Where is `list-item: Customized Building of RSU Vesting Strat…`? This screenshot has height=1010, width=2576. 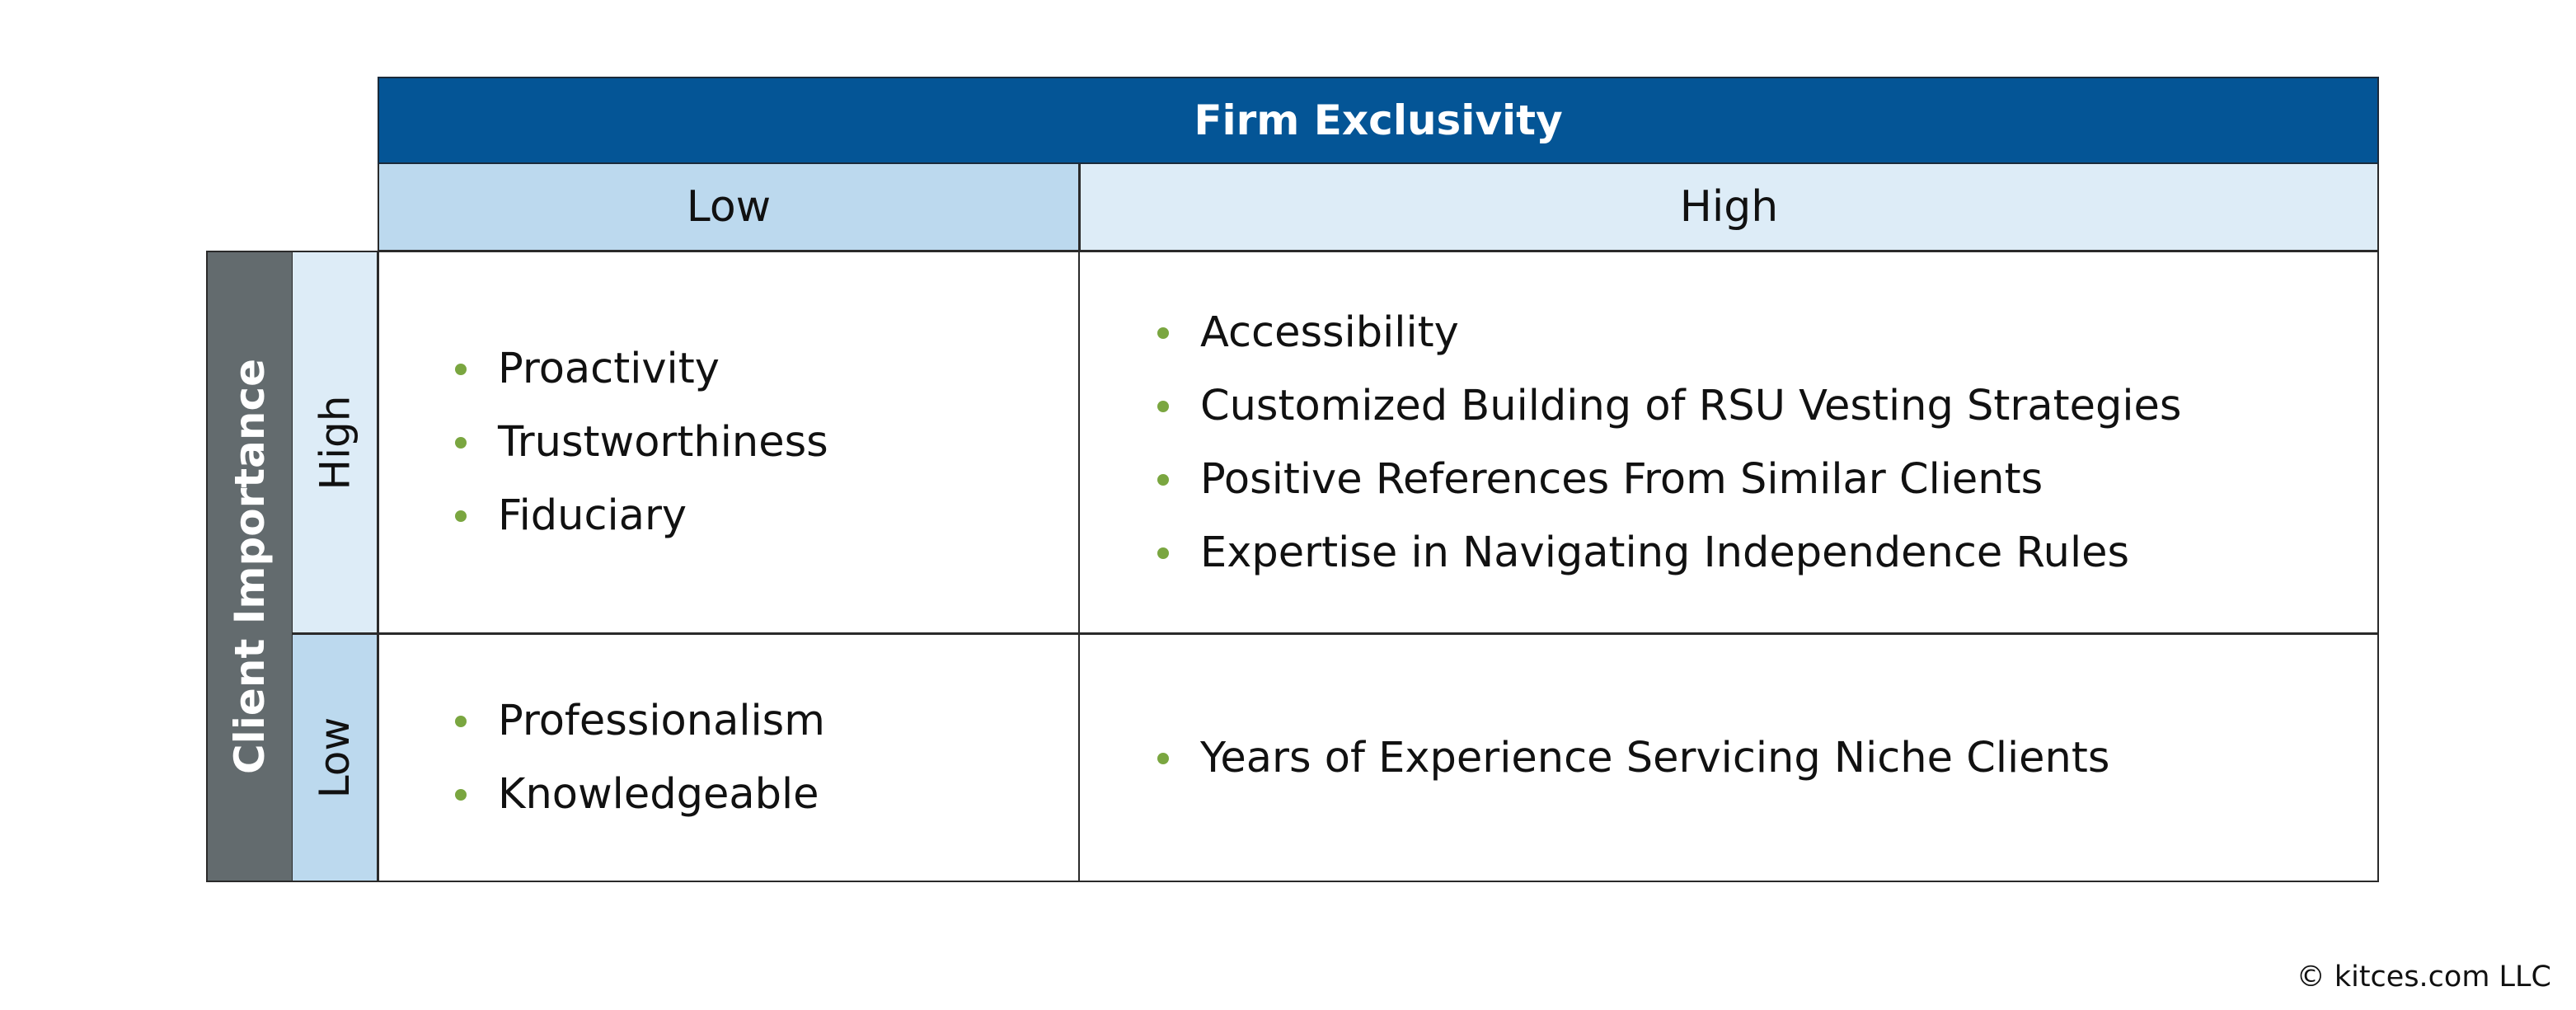 list-item: Customized Building of RSU Vesting Strat… is located at coordinates (1670, 406).